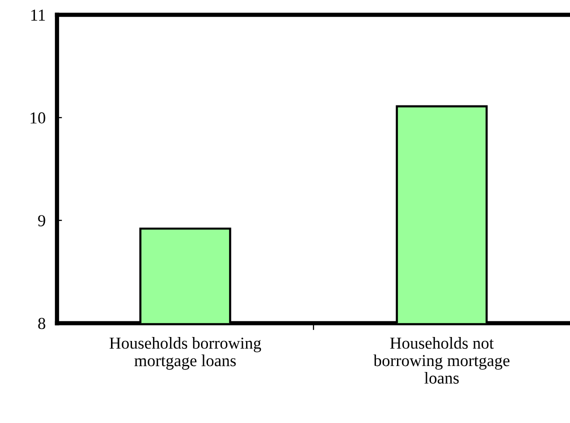 The width and height of the screenshot is (570, 423). I want to click on y-tick-label: 10, so click(38, 118).